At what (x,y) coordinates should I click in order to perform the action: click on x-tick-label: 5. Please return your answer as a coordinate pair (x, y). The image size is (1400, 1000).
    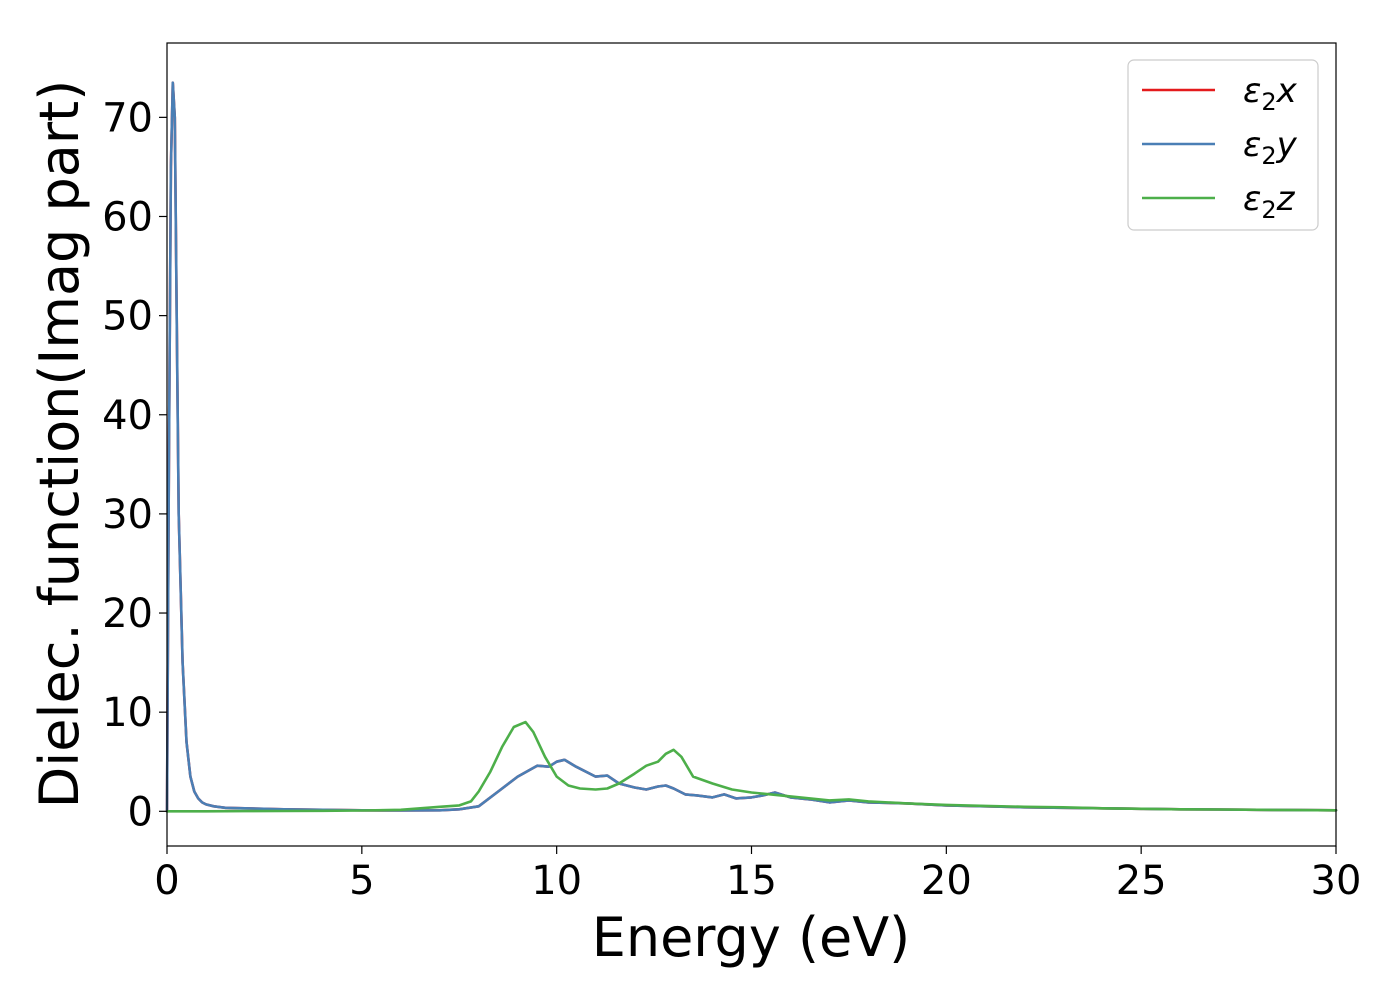
    Looking at the image, I should click on (361, 881).